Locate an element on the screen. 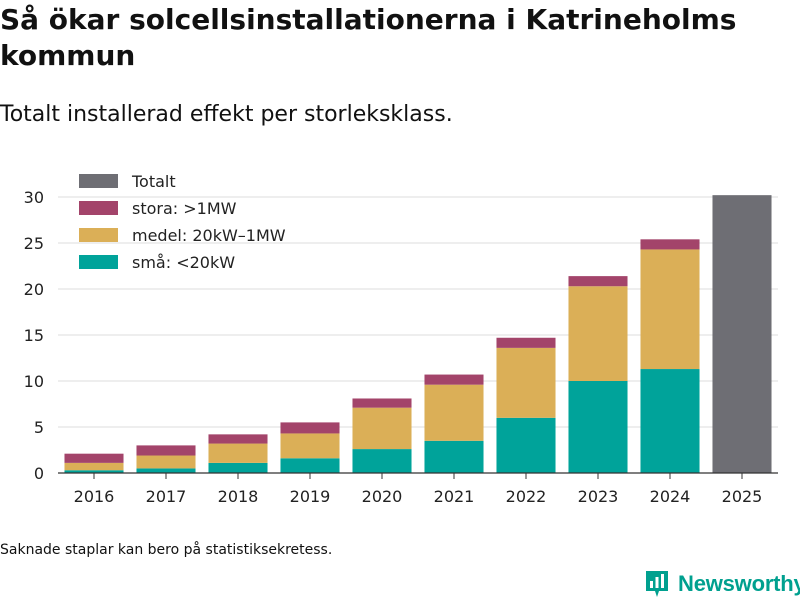 The image size is (800, 600). legend-swatch-stora is located at coordinates (98, 208).